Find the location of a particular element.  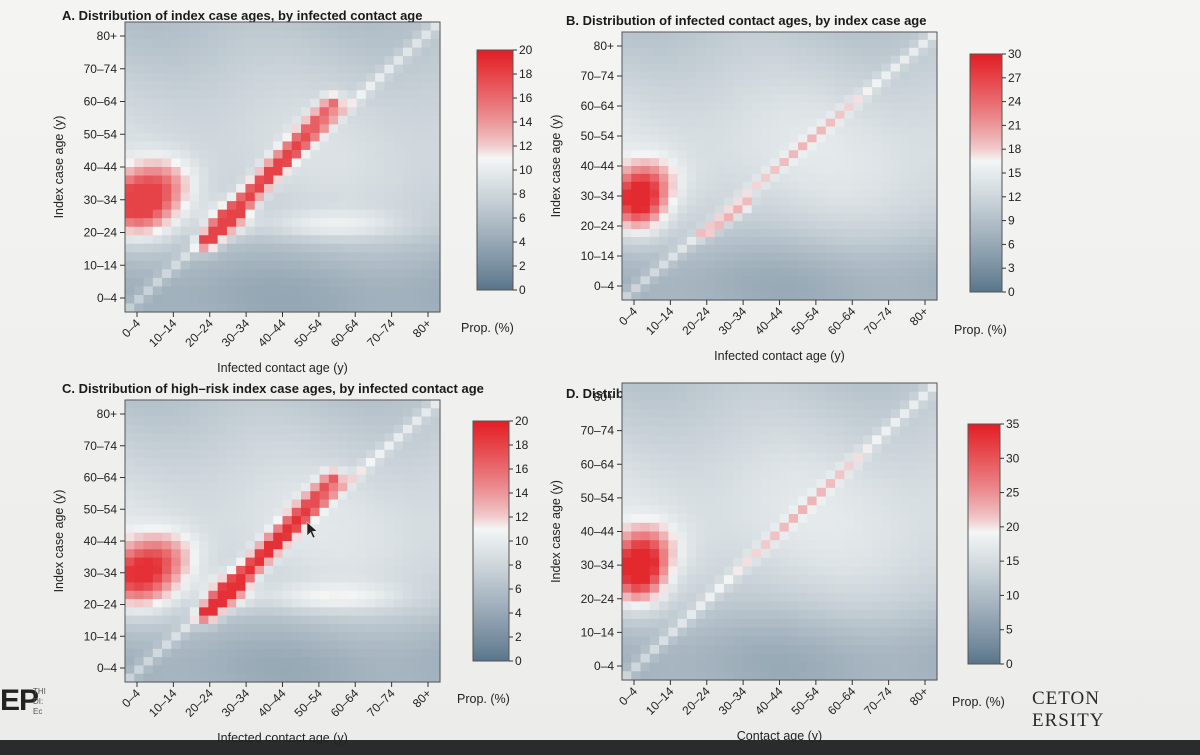

colorbar-tick-label: 0 is located at coordinates (1011, 292).